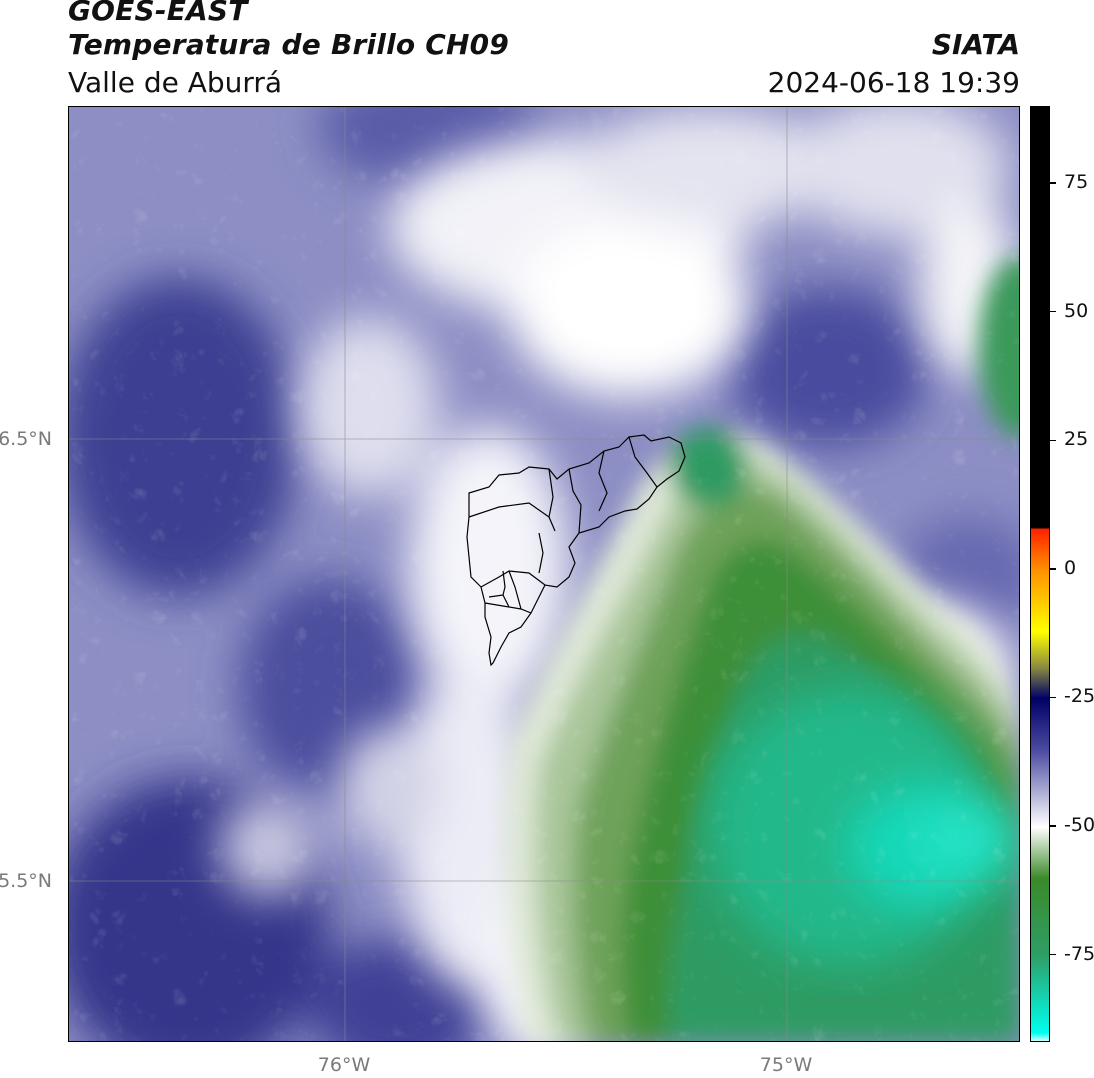 This screenshot has width=1094, height=1078. What do you see at coordinates (158, 13) in the screenshot?
I see `title-satellite: GOES-EAST` at bounding box center [158, 13].